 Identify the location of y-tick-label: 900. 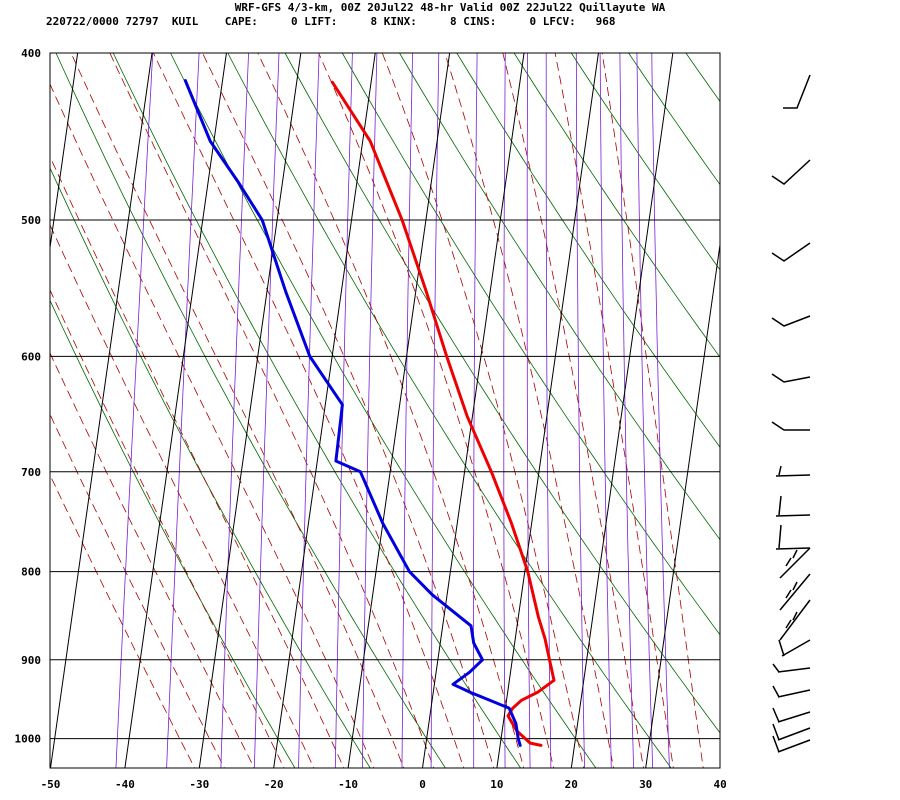
(31, 660).